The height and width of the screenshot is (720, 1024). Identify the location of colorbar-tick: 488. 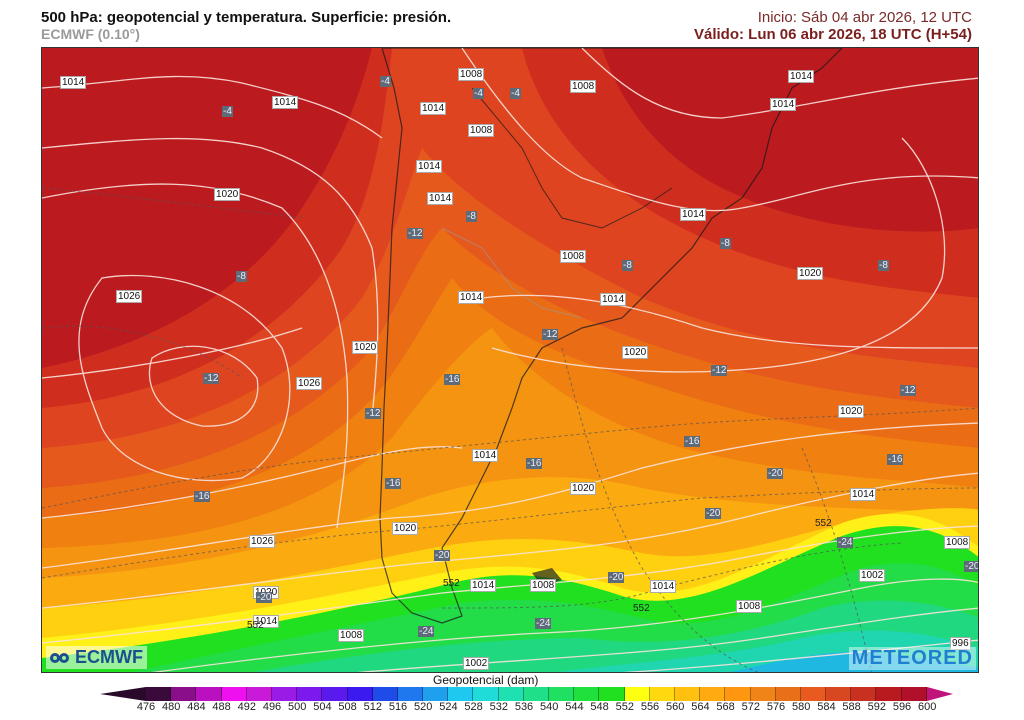
(221, 707).